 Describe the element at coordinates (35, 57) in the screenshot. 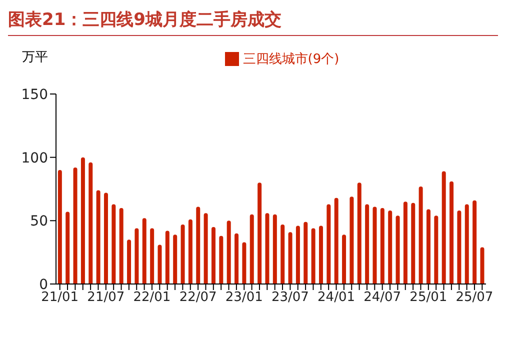

I see `y-axis-title: 万平` at that location.